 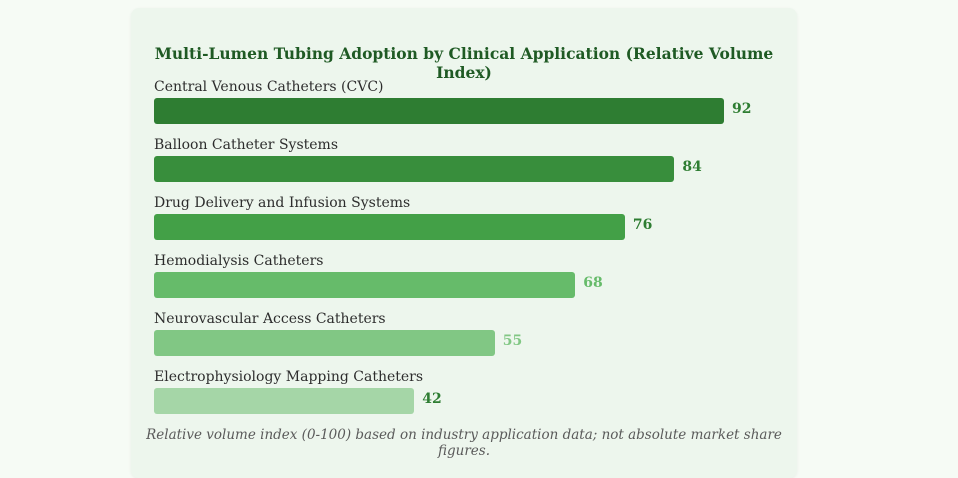 What do you see at coordinates (270, 319) in the screenshot?
I see `category-label: Neurovascular Access Catheters` at bounding box center [270, 319].